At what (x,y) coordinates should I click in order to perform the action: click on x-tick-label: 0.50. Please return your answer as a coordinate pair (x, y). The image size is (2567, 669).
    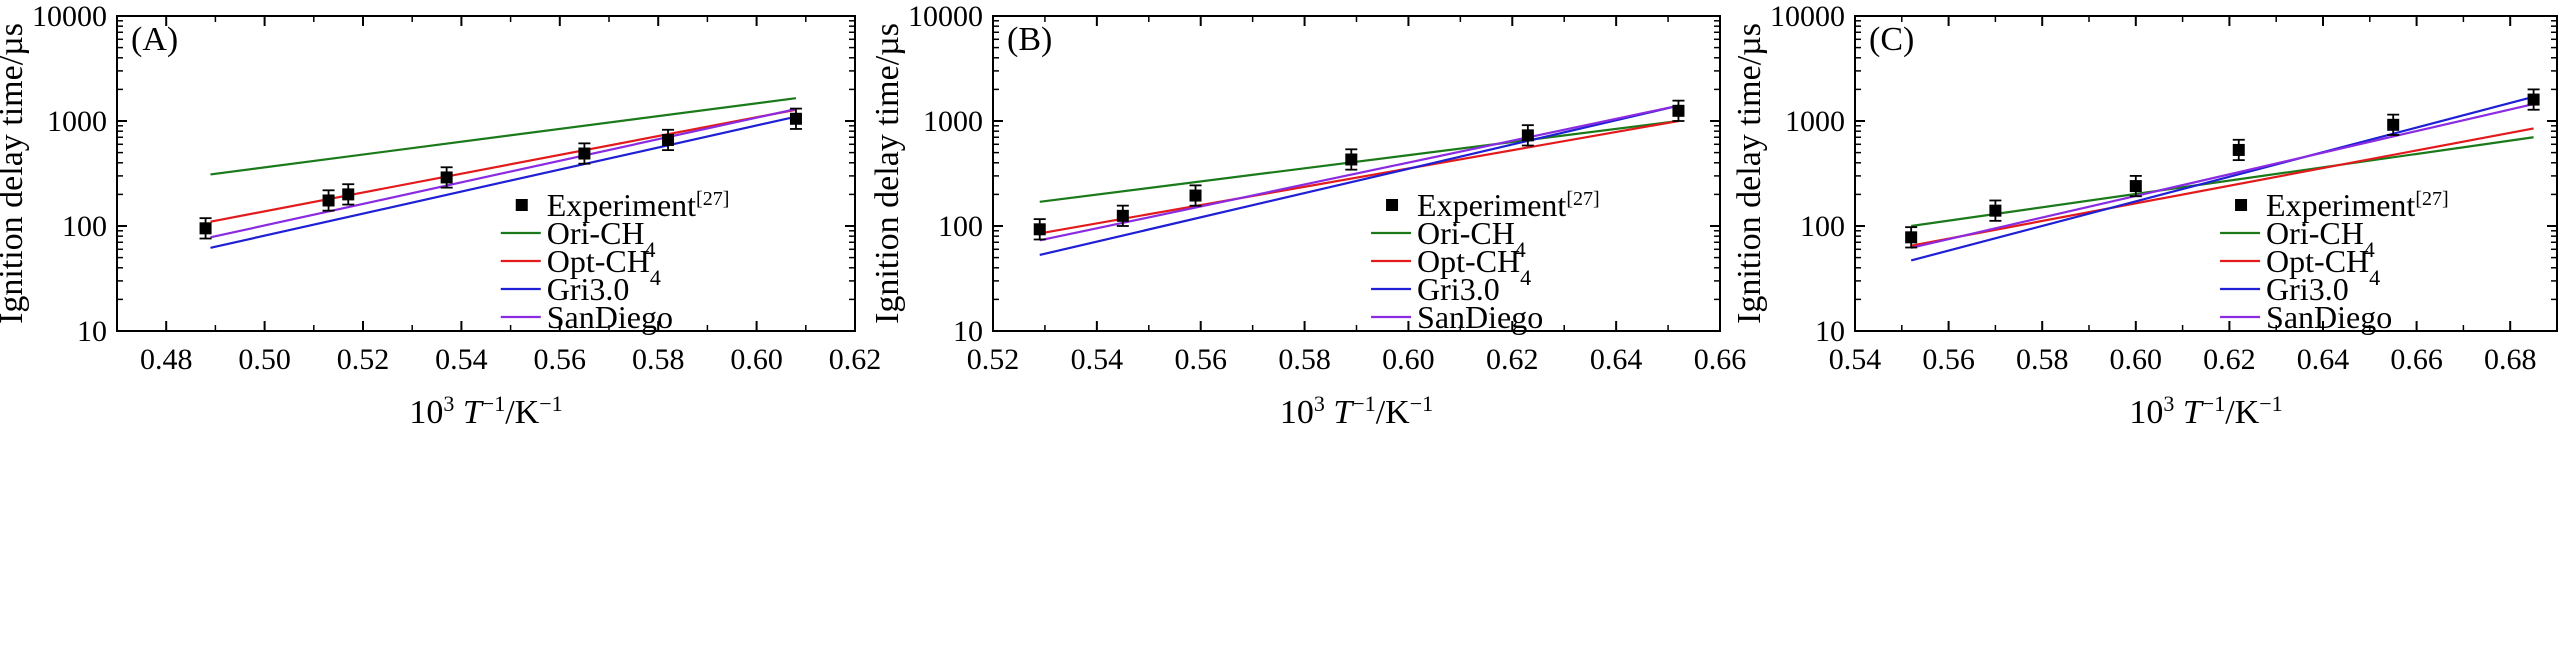
    Looking at the image, I should click on (264, 359).